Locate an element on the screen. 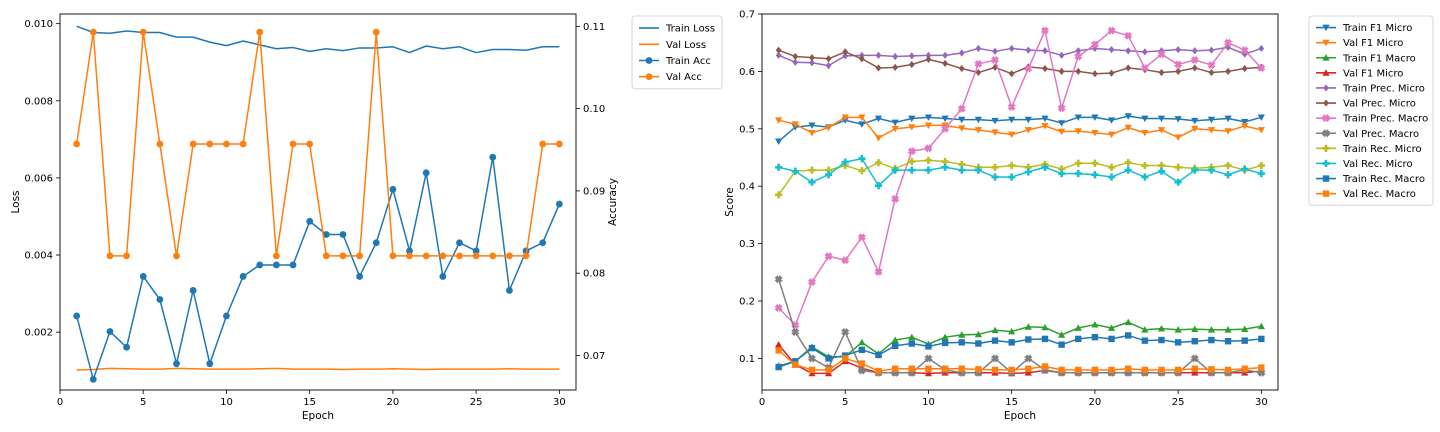 Image resolution: width=1440 pixels, height=432 pixels. legend-item-val-loss: Val Loss is located at coordinates (672, 45).